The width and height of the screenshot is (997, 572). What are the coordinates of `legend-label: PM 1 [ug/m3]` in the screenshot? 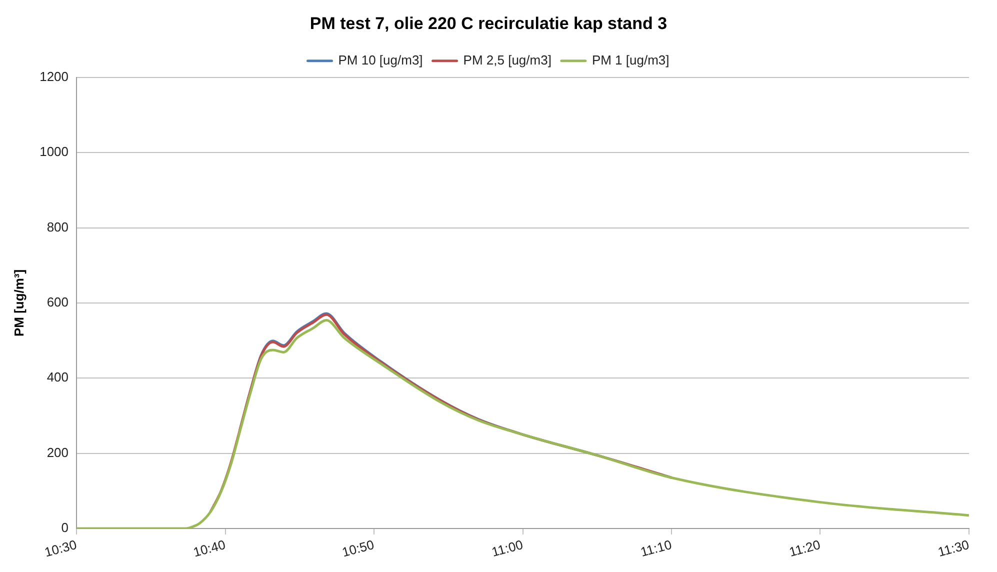 It's located at (631, 60).